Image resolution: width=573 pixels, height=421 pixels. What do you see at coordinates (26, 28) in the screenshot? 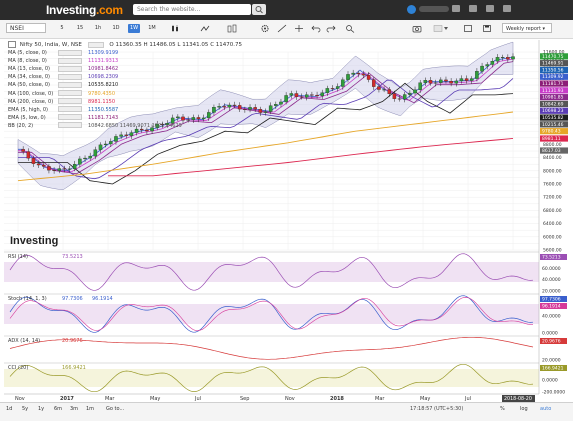
I see `symbol-input: NSEI` at bounding box center [26, 28].